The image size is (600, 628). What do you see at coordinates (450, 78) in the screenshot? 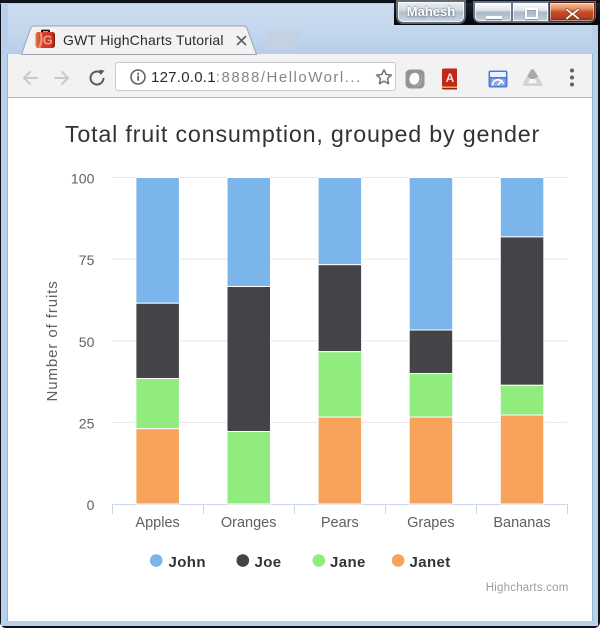
I see `svg-text: A` at bounding box center [450, 78].